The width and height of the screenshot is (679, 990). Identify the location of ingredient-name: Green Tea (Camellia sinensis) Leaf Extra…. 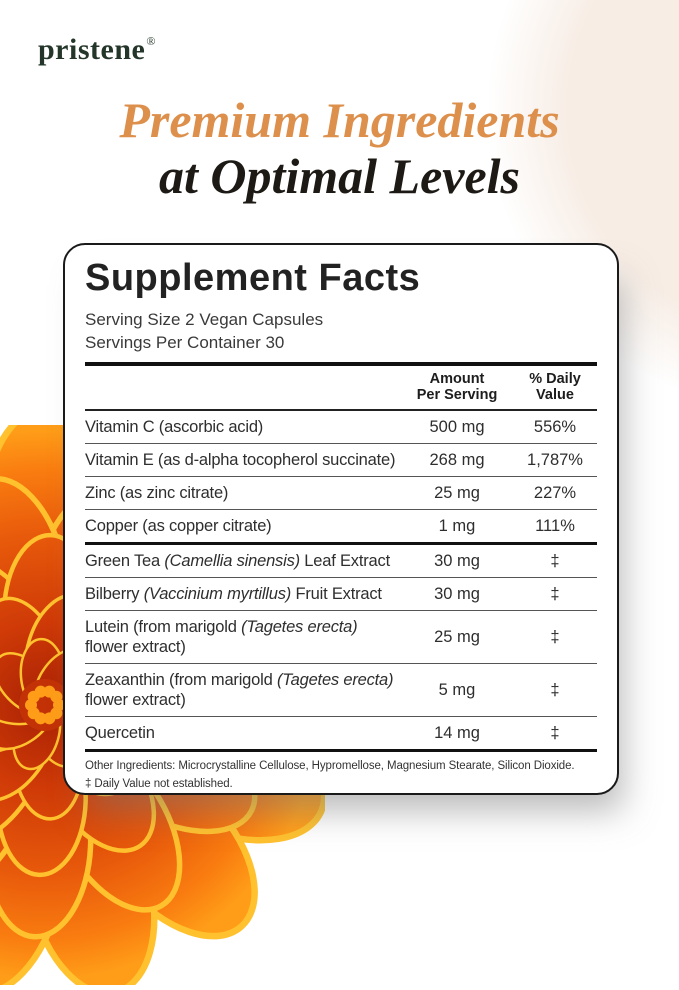
(237, 561).